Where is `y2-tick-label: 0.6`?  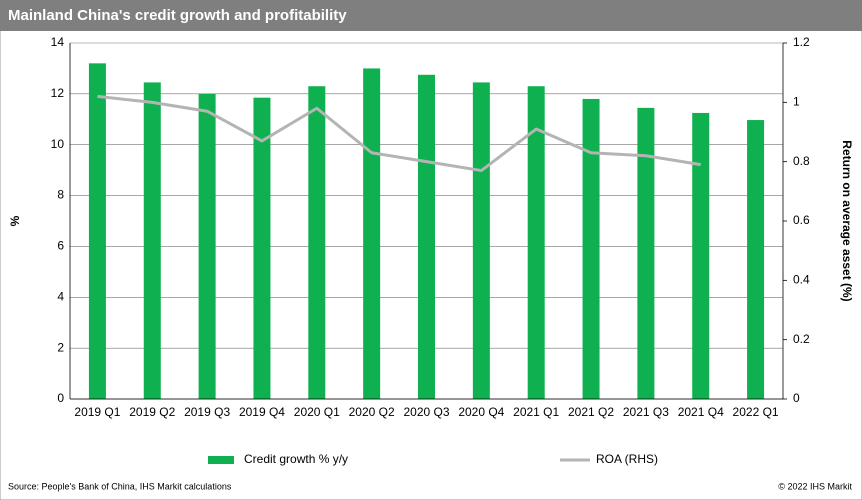 y2-tick-label: 0.6 is located at coordinates (801, 220).